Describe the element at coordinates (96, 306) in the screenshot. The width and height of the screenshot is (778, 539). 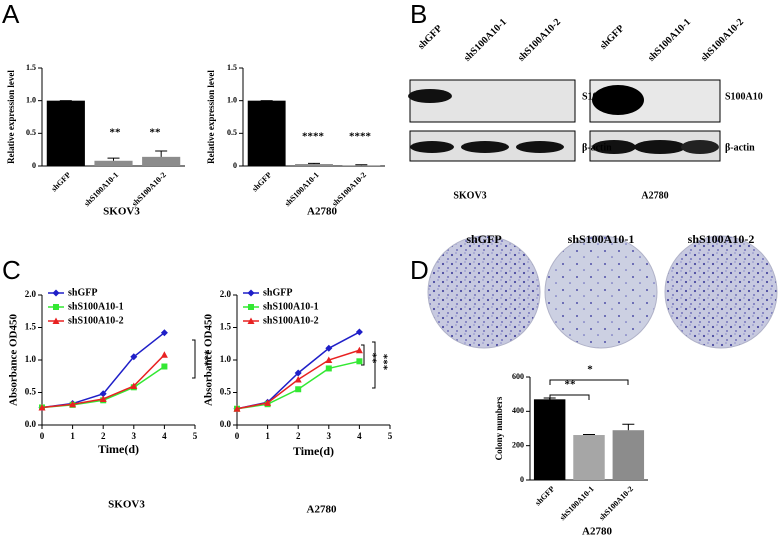
I see `legend-label: shS100A10-1` at that location.